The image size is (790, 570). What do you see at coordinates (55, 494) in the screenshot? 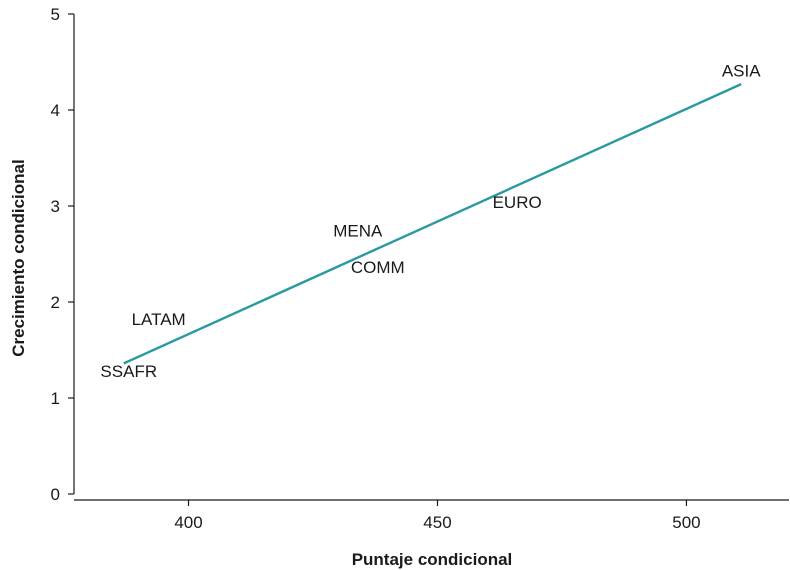
I see `y-tick-label: 0` at bounding box center [55, 494].